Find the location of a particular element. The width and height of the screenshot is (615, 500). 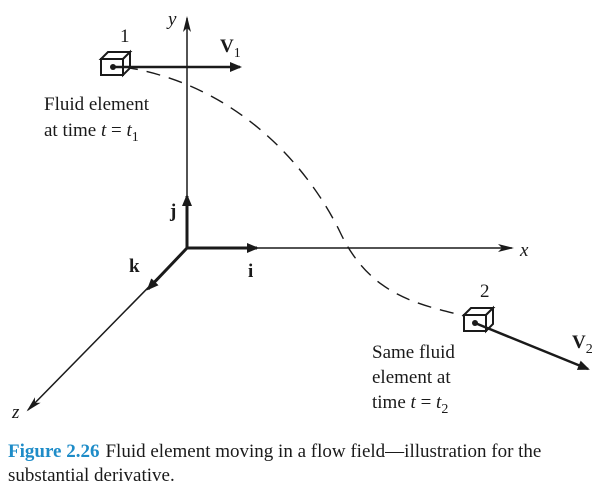

axis-label-y: y is located at coordinates (171, 19).